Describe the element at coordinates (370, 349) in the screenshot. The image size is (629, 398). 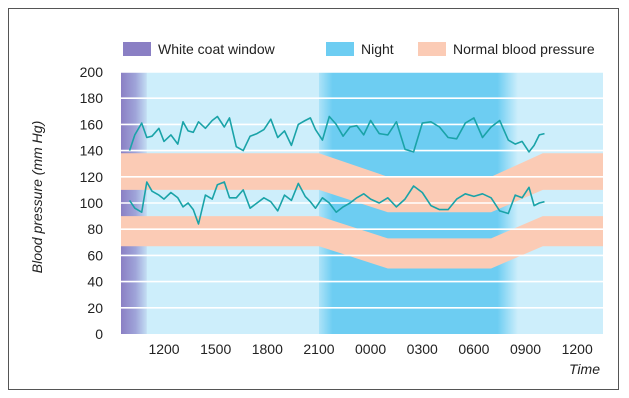
I see `x-tick-label: 0000` at that location.